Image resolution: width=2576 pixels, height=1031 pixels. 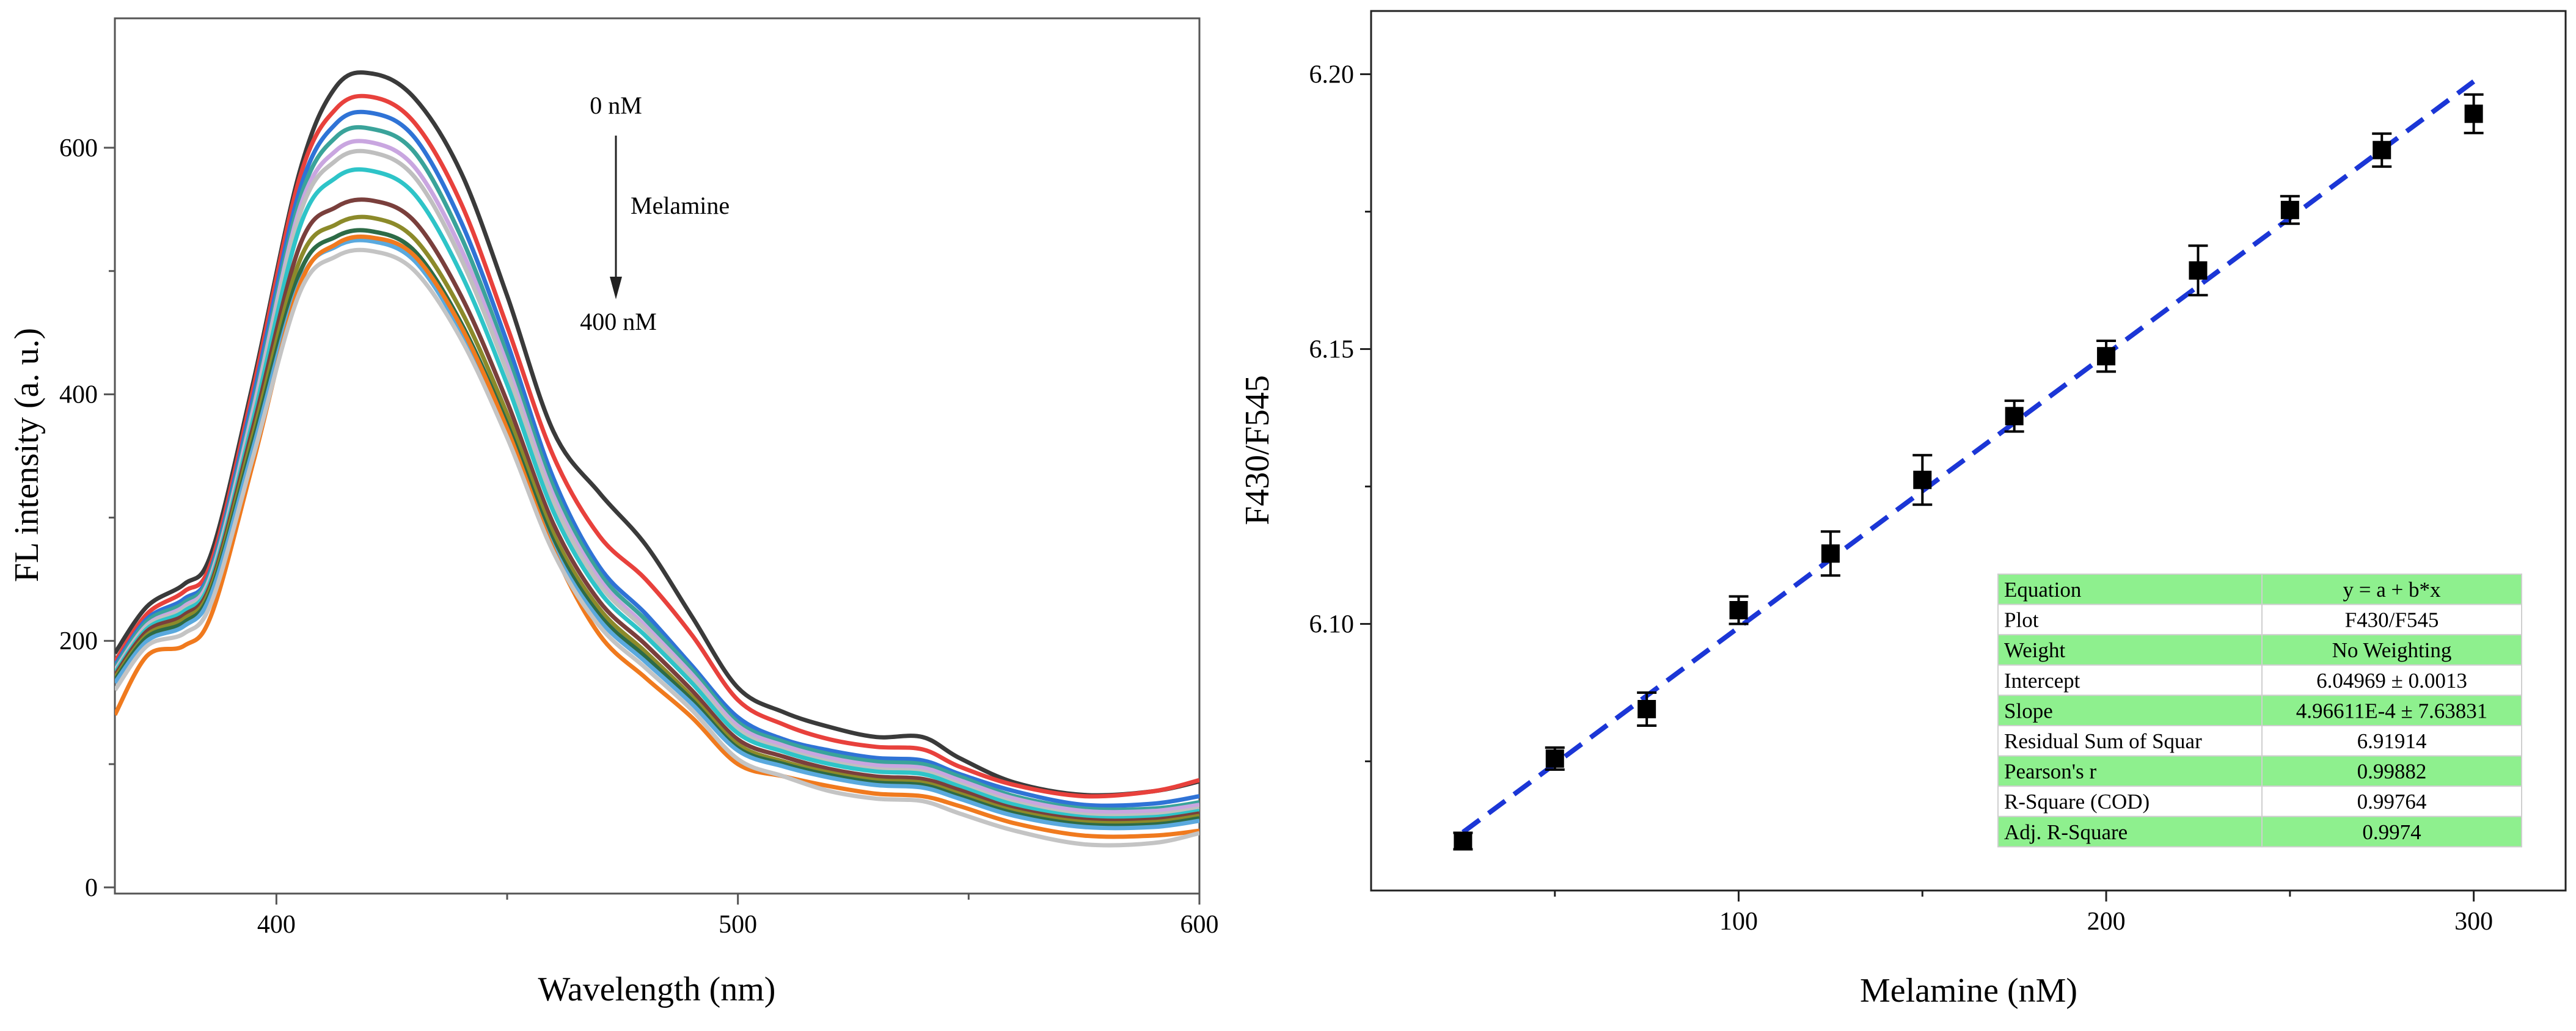 I want to click on annotation-arrow-label: Melamine, so click(x=680, y=205).